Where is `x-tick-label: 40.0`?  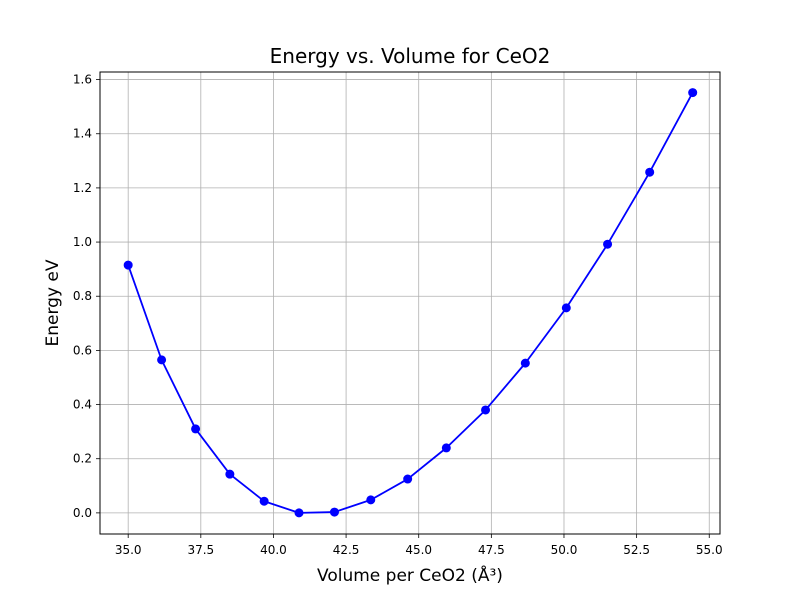
x-tick-label: 40.0 is located at coordinates (273, 550).